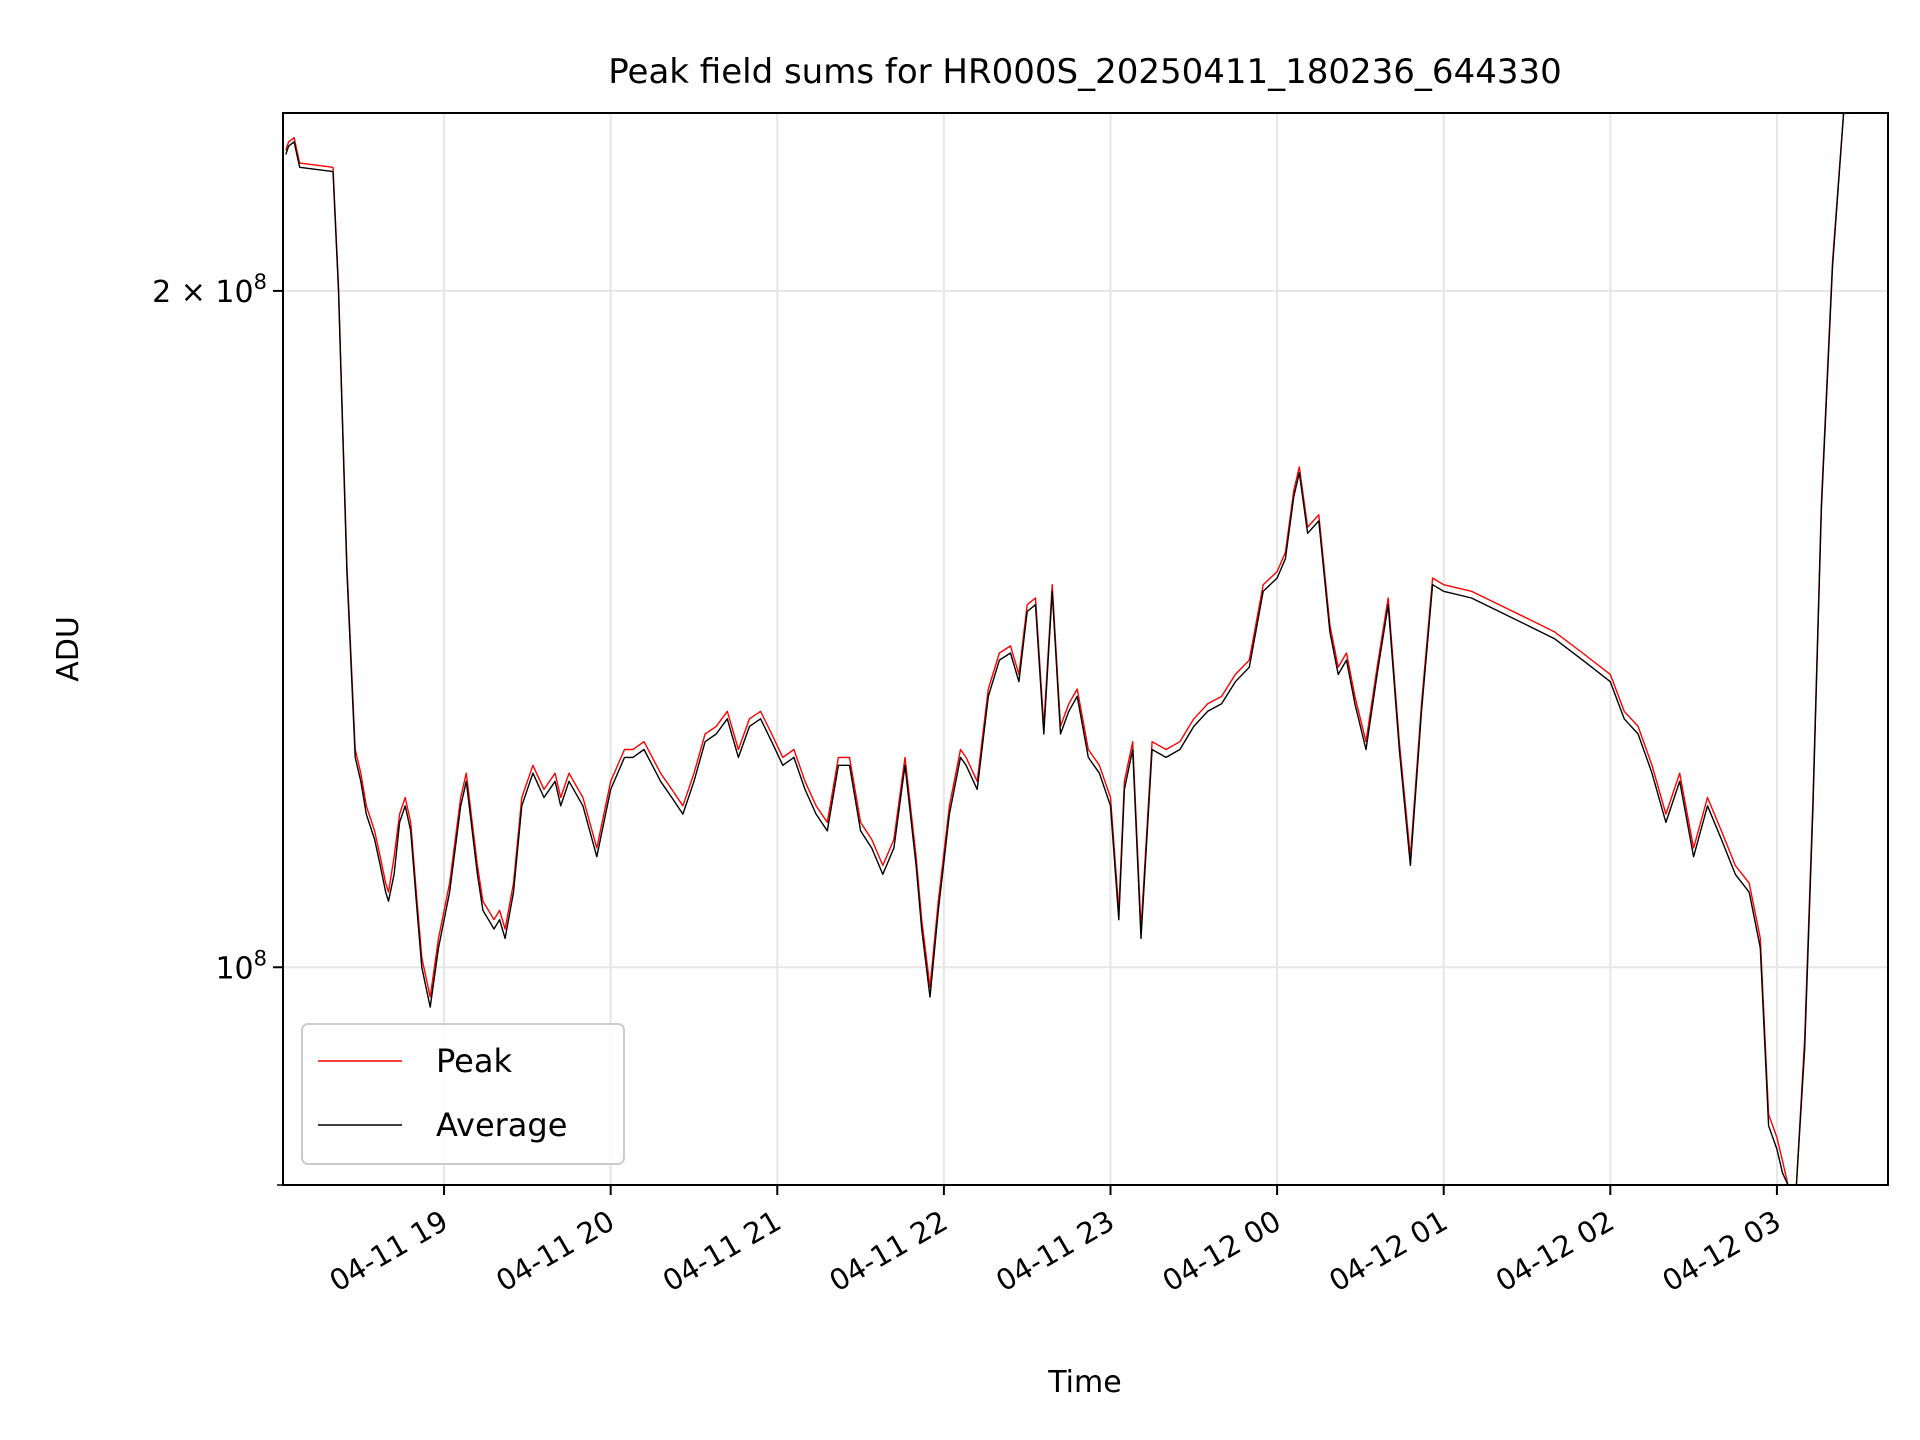 This screenshot has height=1440, width=1920. What do you see at coordinates (68, 649) in the screenshot?
I see `y-axis-label: ADU` at bounding box center [68, 649].